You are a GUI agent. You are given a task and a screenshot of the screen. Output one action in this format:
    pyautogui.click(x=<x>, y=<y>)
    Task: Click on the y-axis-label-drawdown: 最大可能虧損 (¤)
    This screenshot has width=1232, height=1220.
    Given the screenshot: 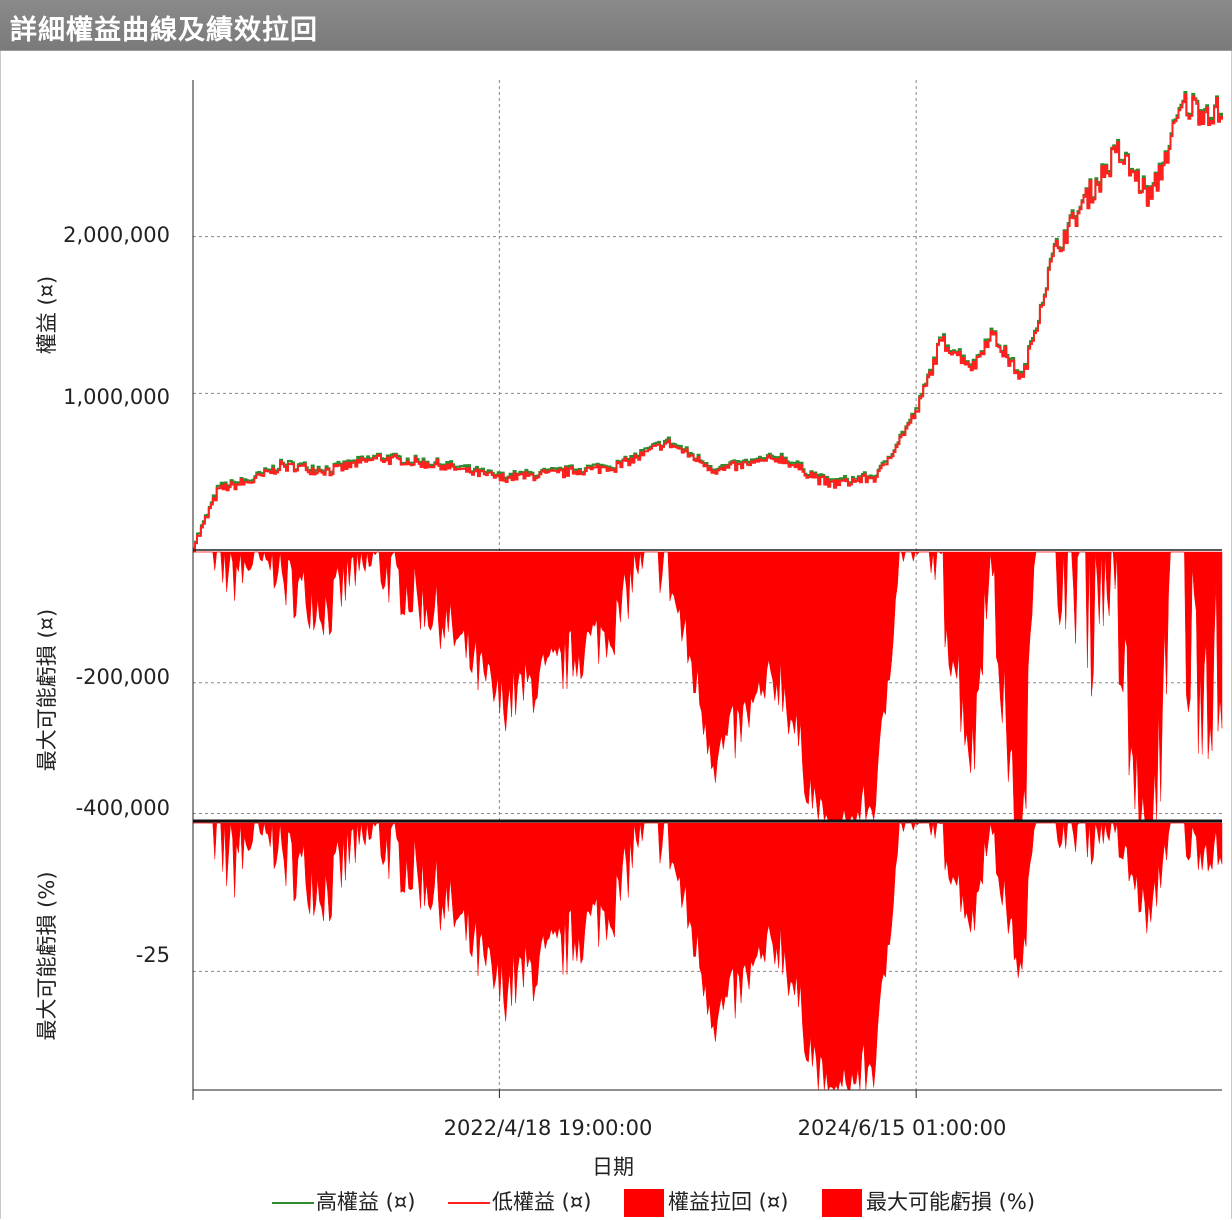 What is the action you would take?
    pyautogui.click(x=47, y=690)
    